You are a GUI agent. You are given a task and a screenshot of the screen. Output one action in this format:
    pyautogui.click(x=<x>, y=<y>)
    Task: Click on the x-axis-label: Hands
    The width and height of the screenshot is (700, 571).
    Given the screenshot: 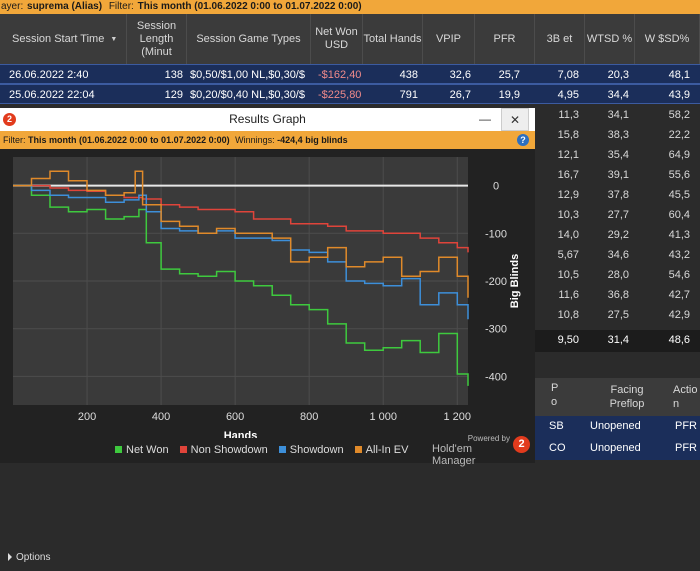 What is the action you would take?
    pyautogui.click(x=241, y=434)
    